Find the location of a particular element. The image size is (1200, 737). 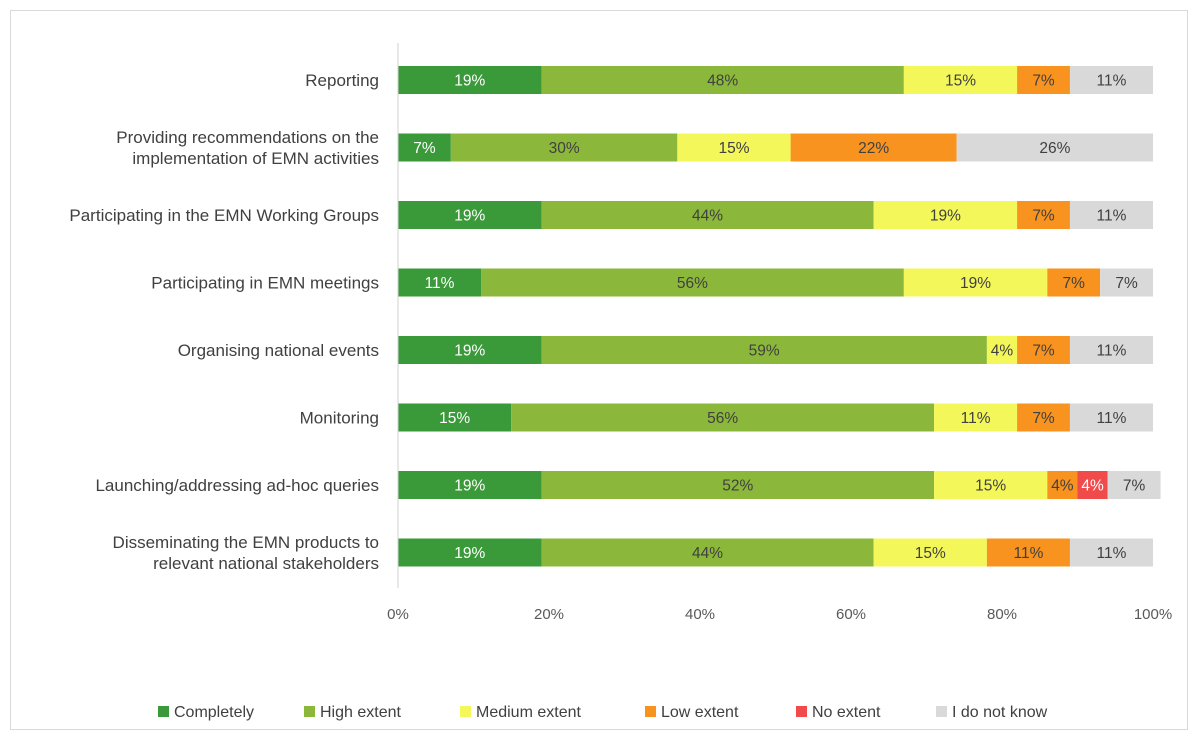

legend-label: High extent is located at coordinates (360, 712).